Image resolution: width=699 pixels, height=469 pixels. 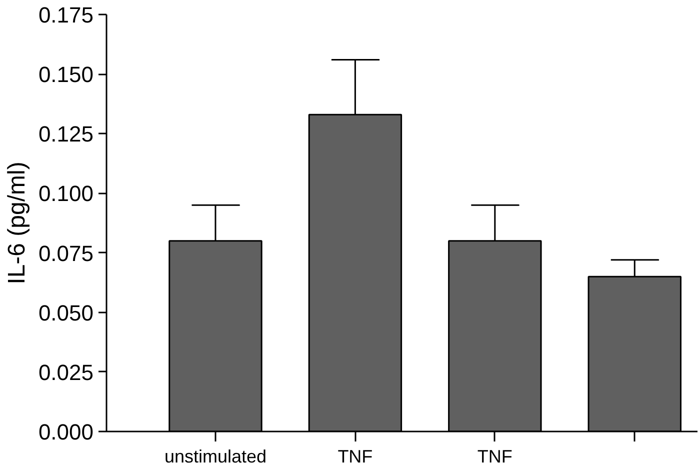 What do you see at coordinates (66, 134) in the screenshot?
I see `y-tick-label: 0.125` at bounding box center [66, 134].